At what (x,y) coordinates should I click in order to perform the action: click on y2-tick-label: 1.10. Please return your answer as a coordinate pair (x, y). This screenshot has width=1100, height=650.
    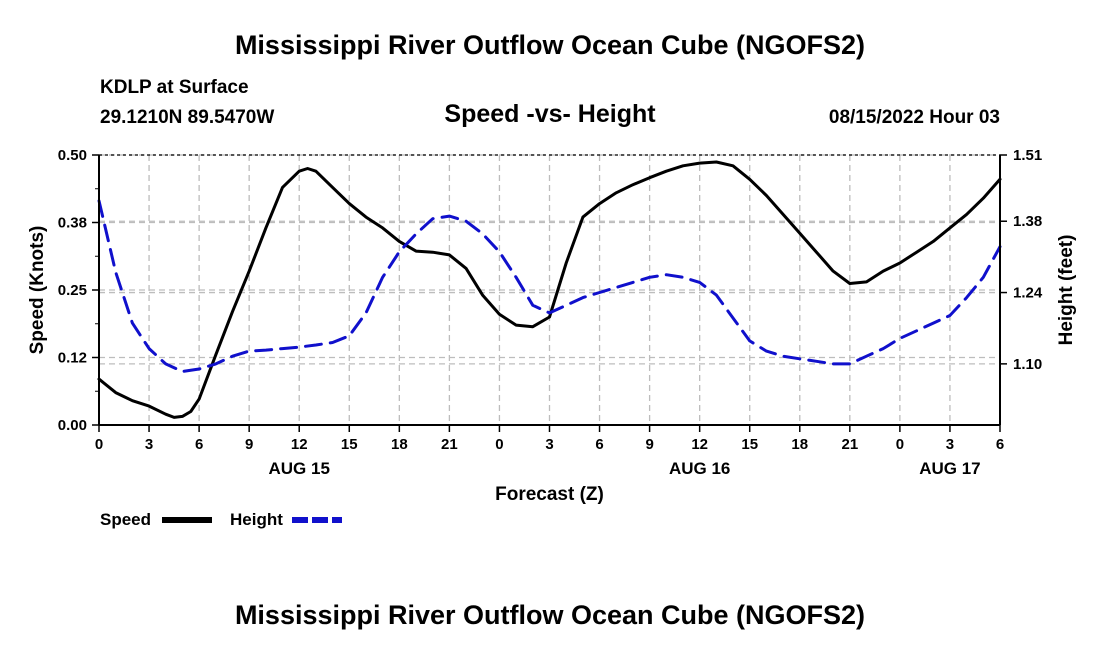
    Looking at the image, I should click on (1027, 364).